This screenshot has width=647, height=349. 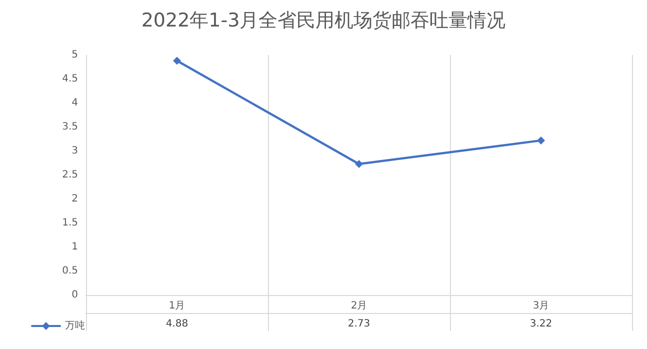 What do you see at coordinates (541, 306) in the screenshot?
I see `x-tick-label: 3月` at bounding box center [541, 306].